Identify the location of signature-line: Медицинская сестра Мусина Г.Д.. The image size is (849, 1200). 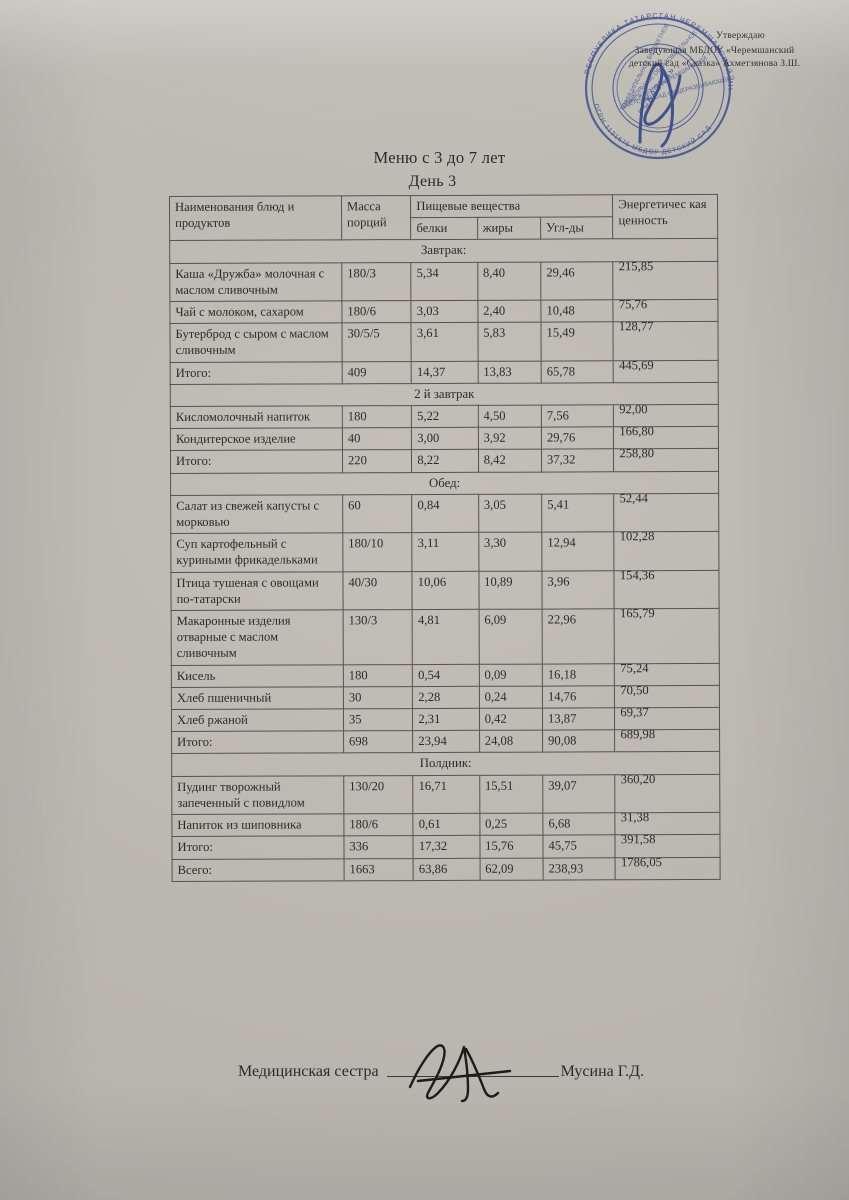
(463, 1073).